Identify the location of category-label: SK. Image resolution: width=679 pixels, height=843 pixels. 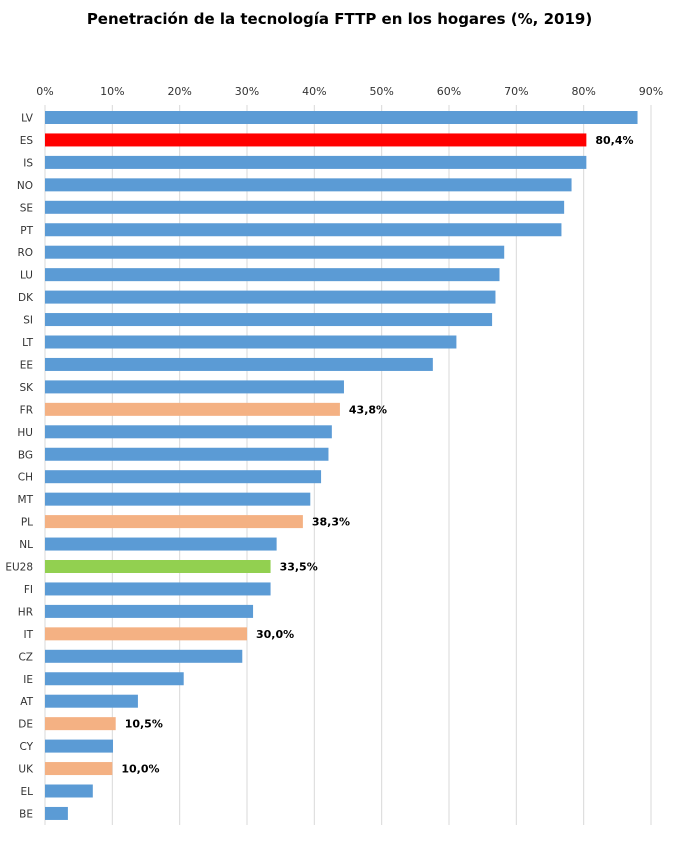
(26, 388).